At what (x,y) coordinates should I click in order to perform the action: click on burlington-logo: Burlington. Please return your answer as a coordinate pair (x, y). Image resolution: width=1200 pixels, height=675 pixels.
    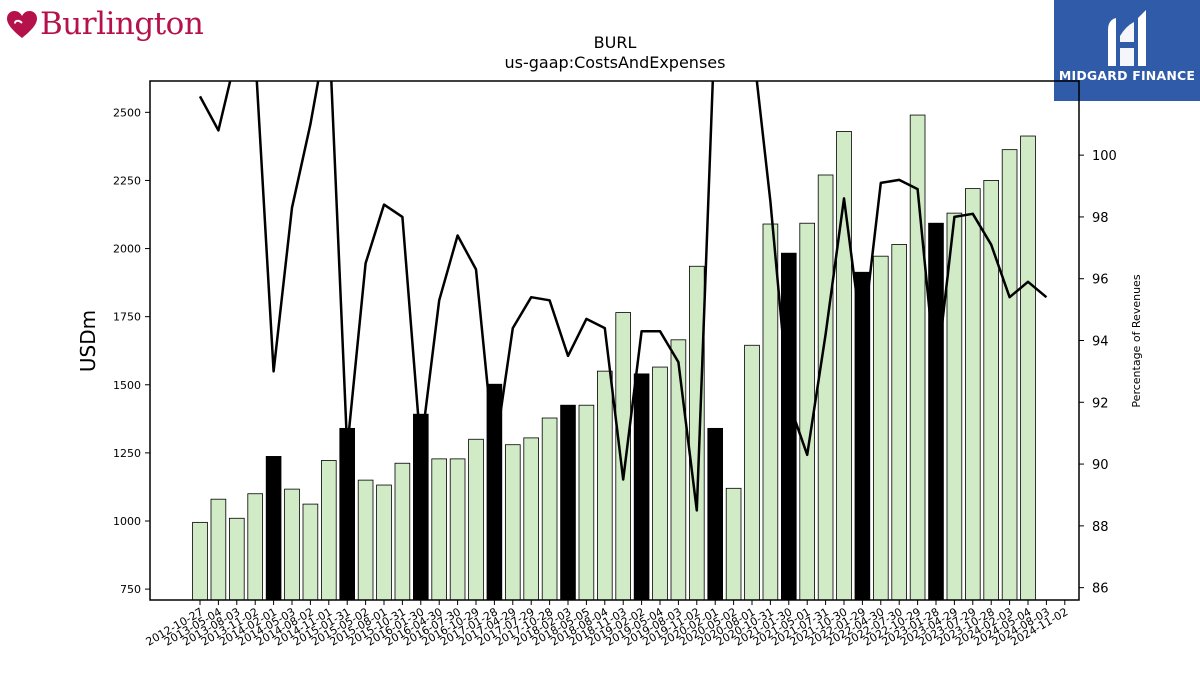
    Looking at the image, I should click on (105, 25).